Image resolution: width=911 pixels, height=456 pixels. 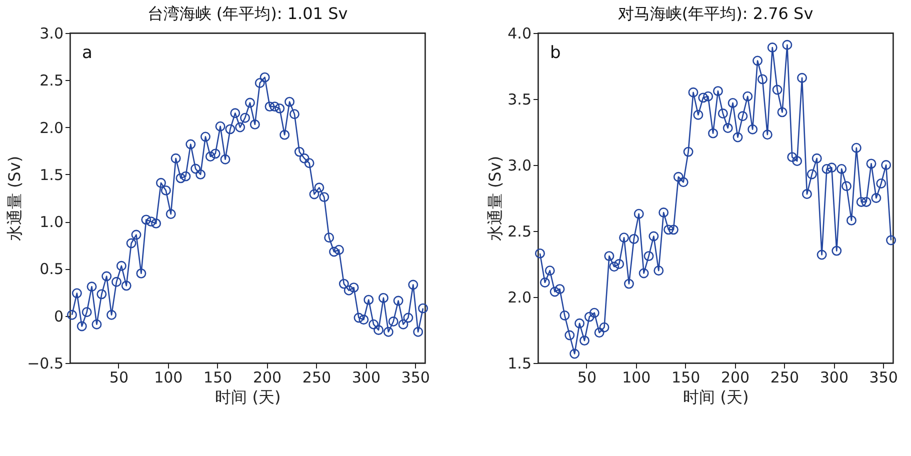 I want to click on annotation: a, so click(x=87, y=53).